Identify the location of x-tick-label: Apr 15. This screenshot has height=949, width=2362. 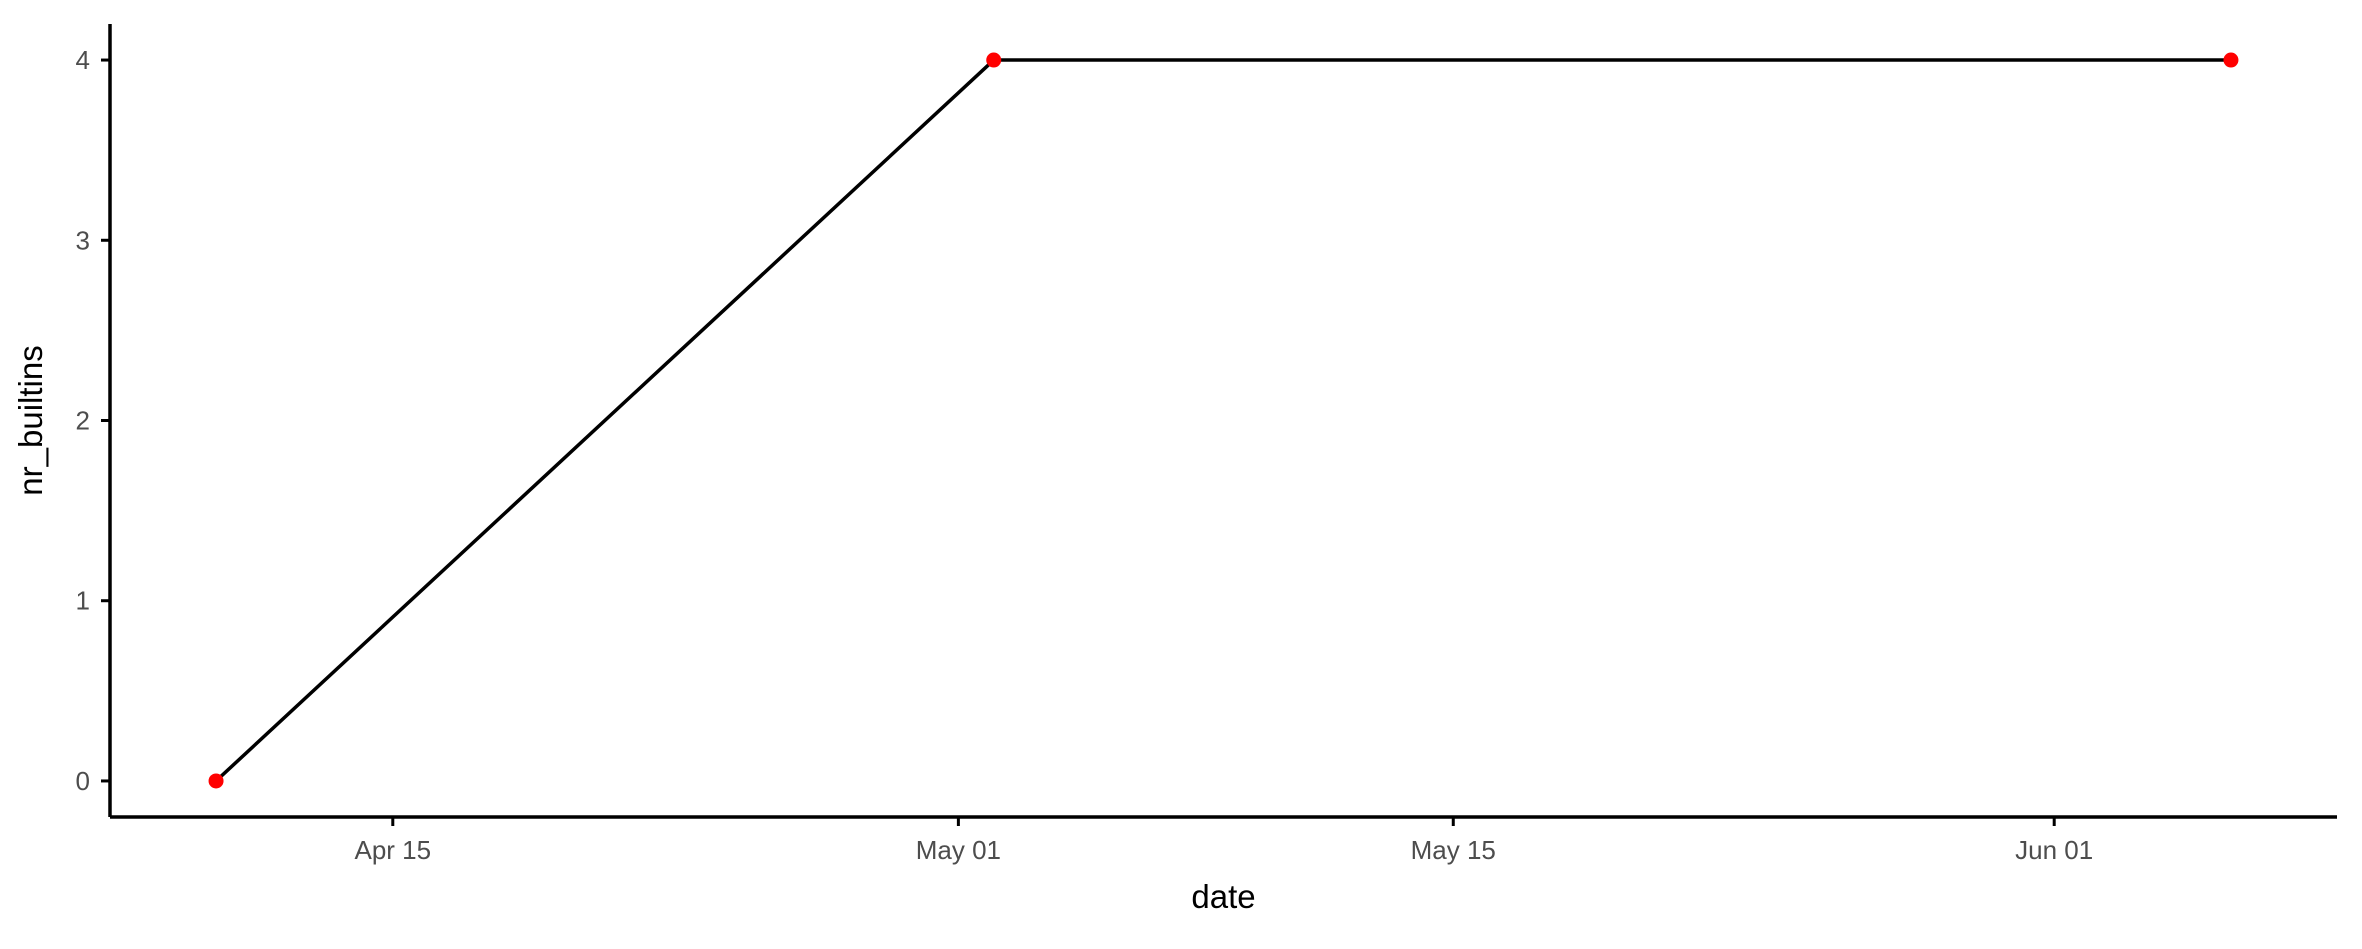
(392, 850).